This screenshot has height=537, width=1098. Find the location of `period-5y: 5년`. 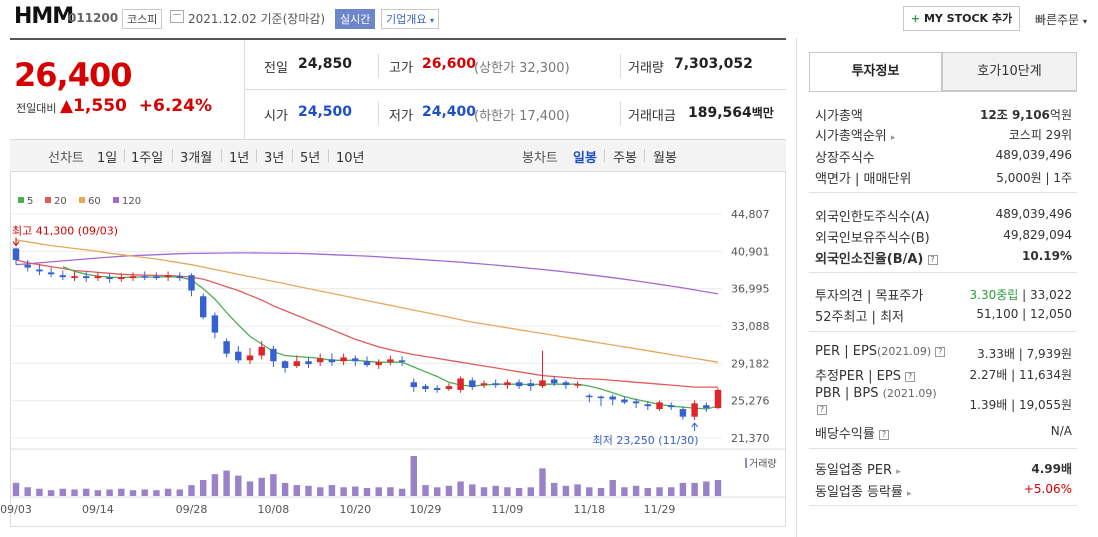

period-5y: 5년 is located at coordinates (310, 158).